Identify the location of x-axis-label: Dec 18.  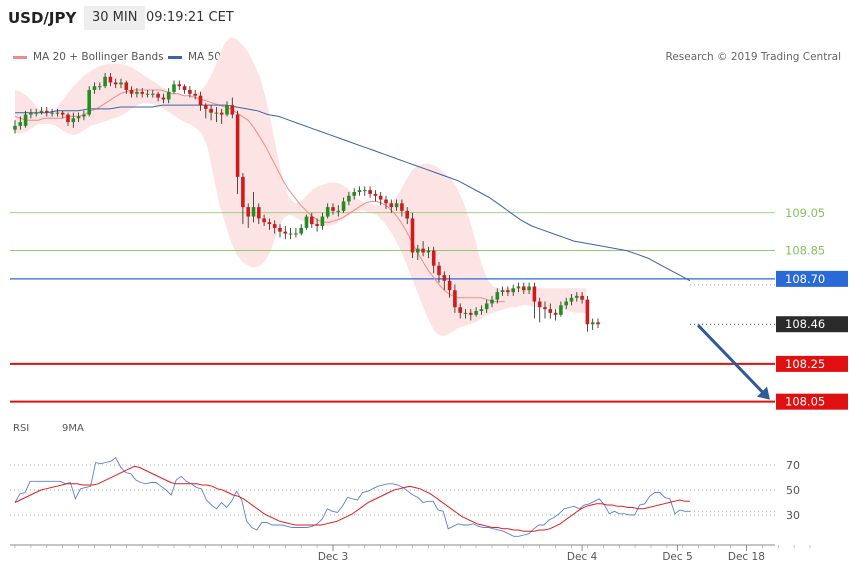
(746, 557).